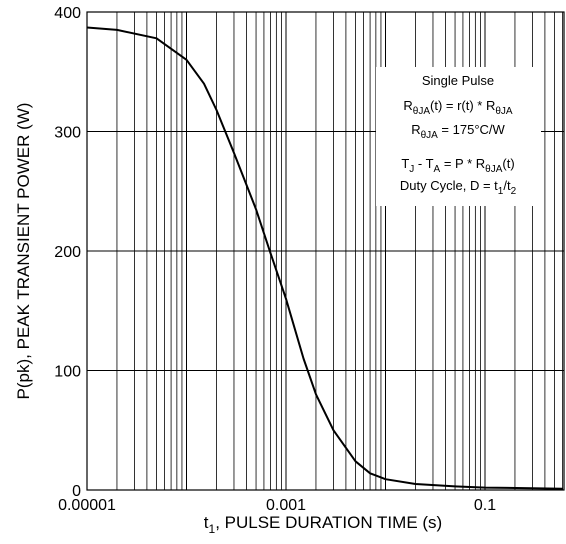  I want to click on x-tick-label: 0.1, so click(485, 505).